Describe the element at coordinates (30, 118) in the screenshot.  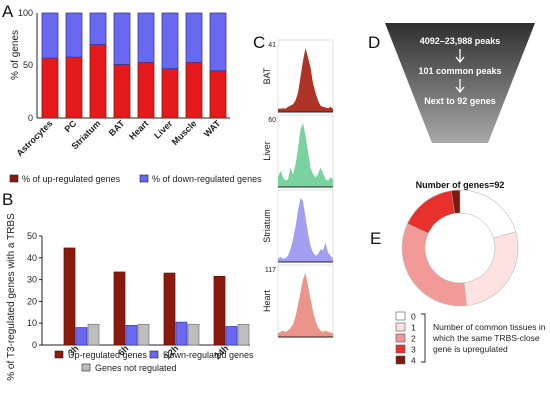
I see `panel-a-ytick: 0` at that location.